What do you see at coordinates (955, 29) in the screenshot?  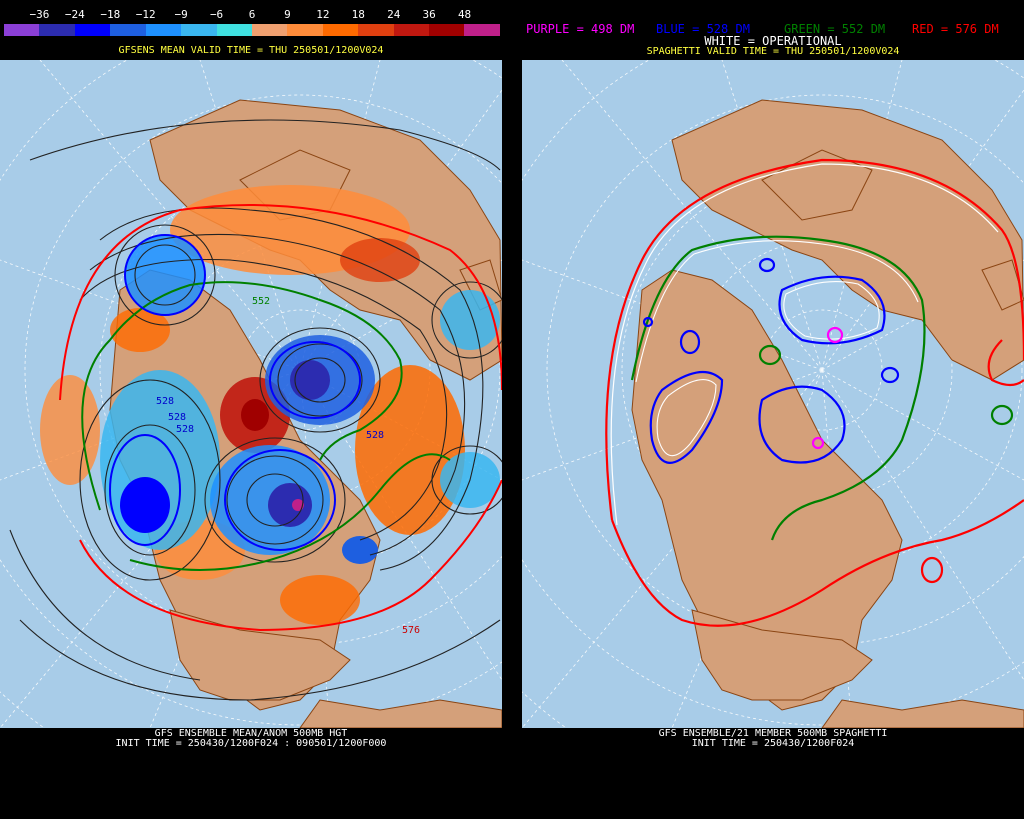 I see `legend-red: RED = 576 DM` at bounding box center [955, 29].